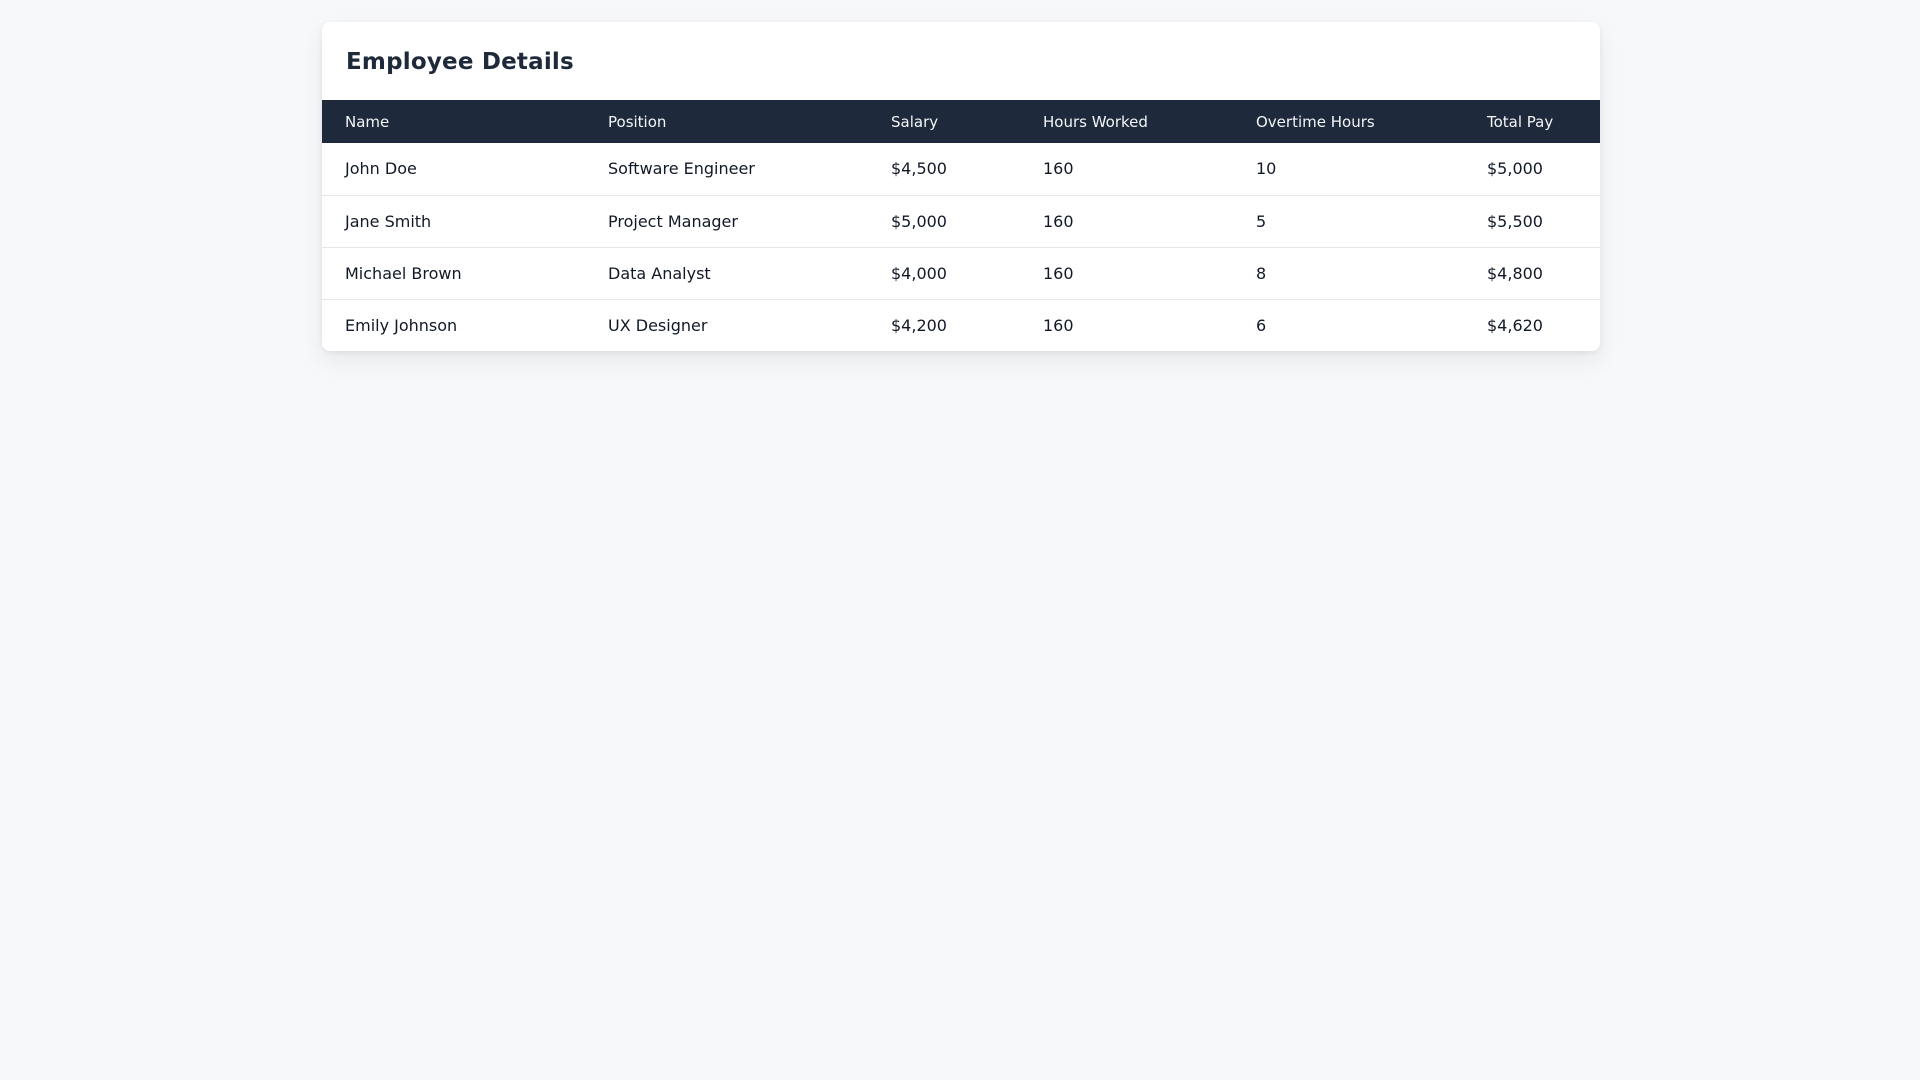 Image resolution: width=1920 pixels, height=1080 pixels. Describe the element at coordinates (453, 324) in the screenshot. I see `cell-name: Emily Johnson` at that location.